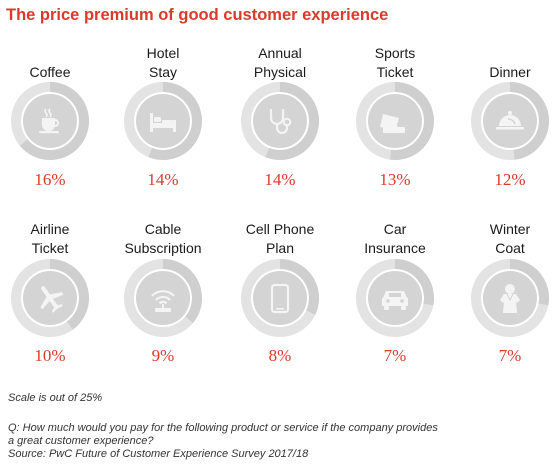  I want to click on stethoscope-icon, so click(280, 122).